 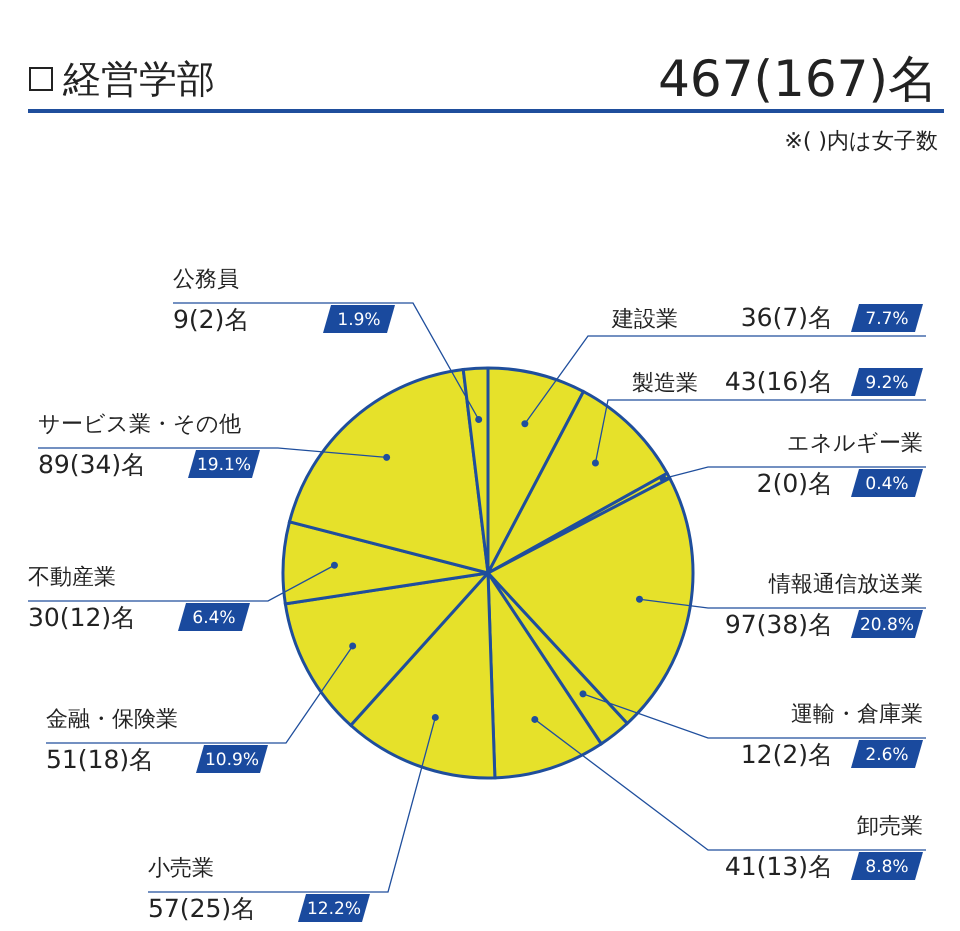 What do you see at coordinates (139, 424) in the screenshot?
I see `slice-label: サービス業・その他` at bounding box center [139, 424].